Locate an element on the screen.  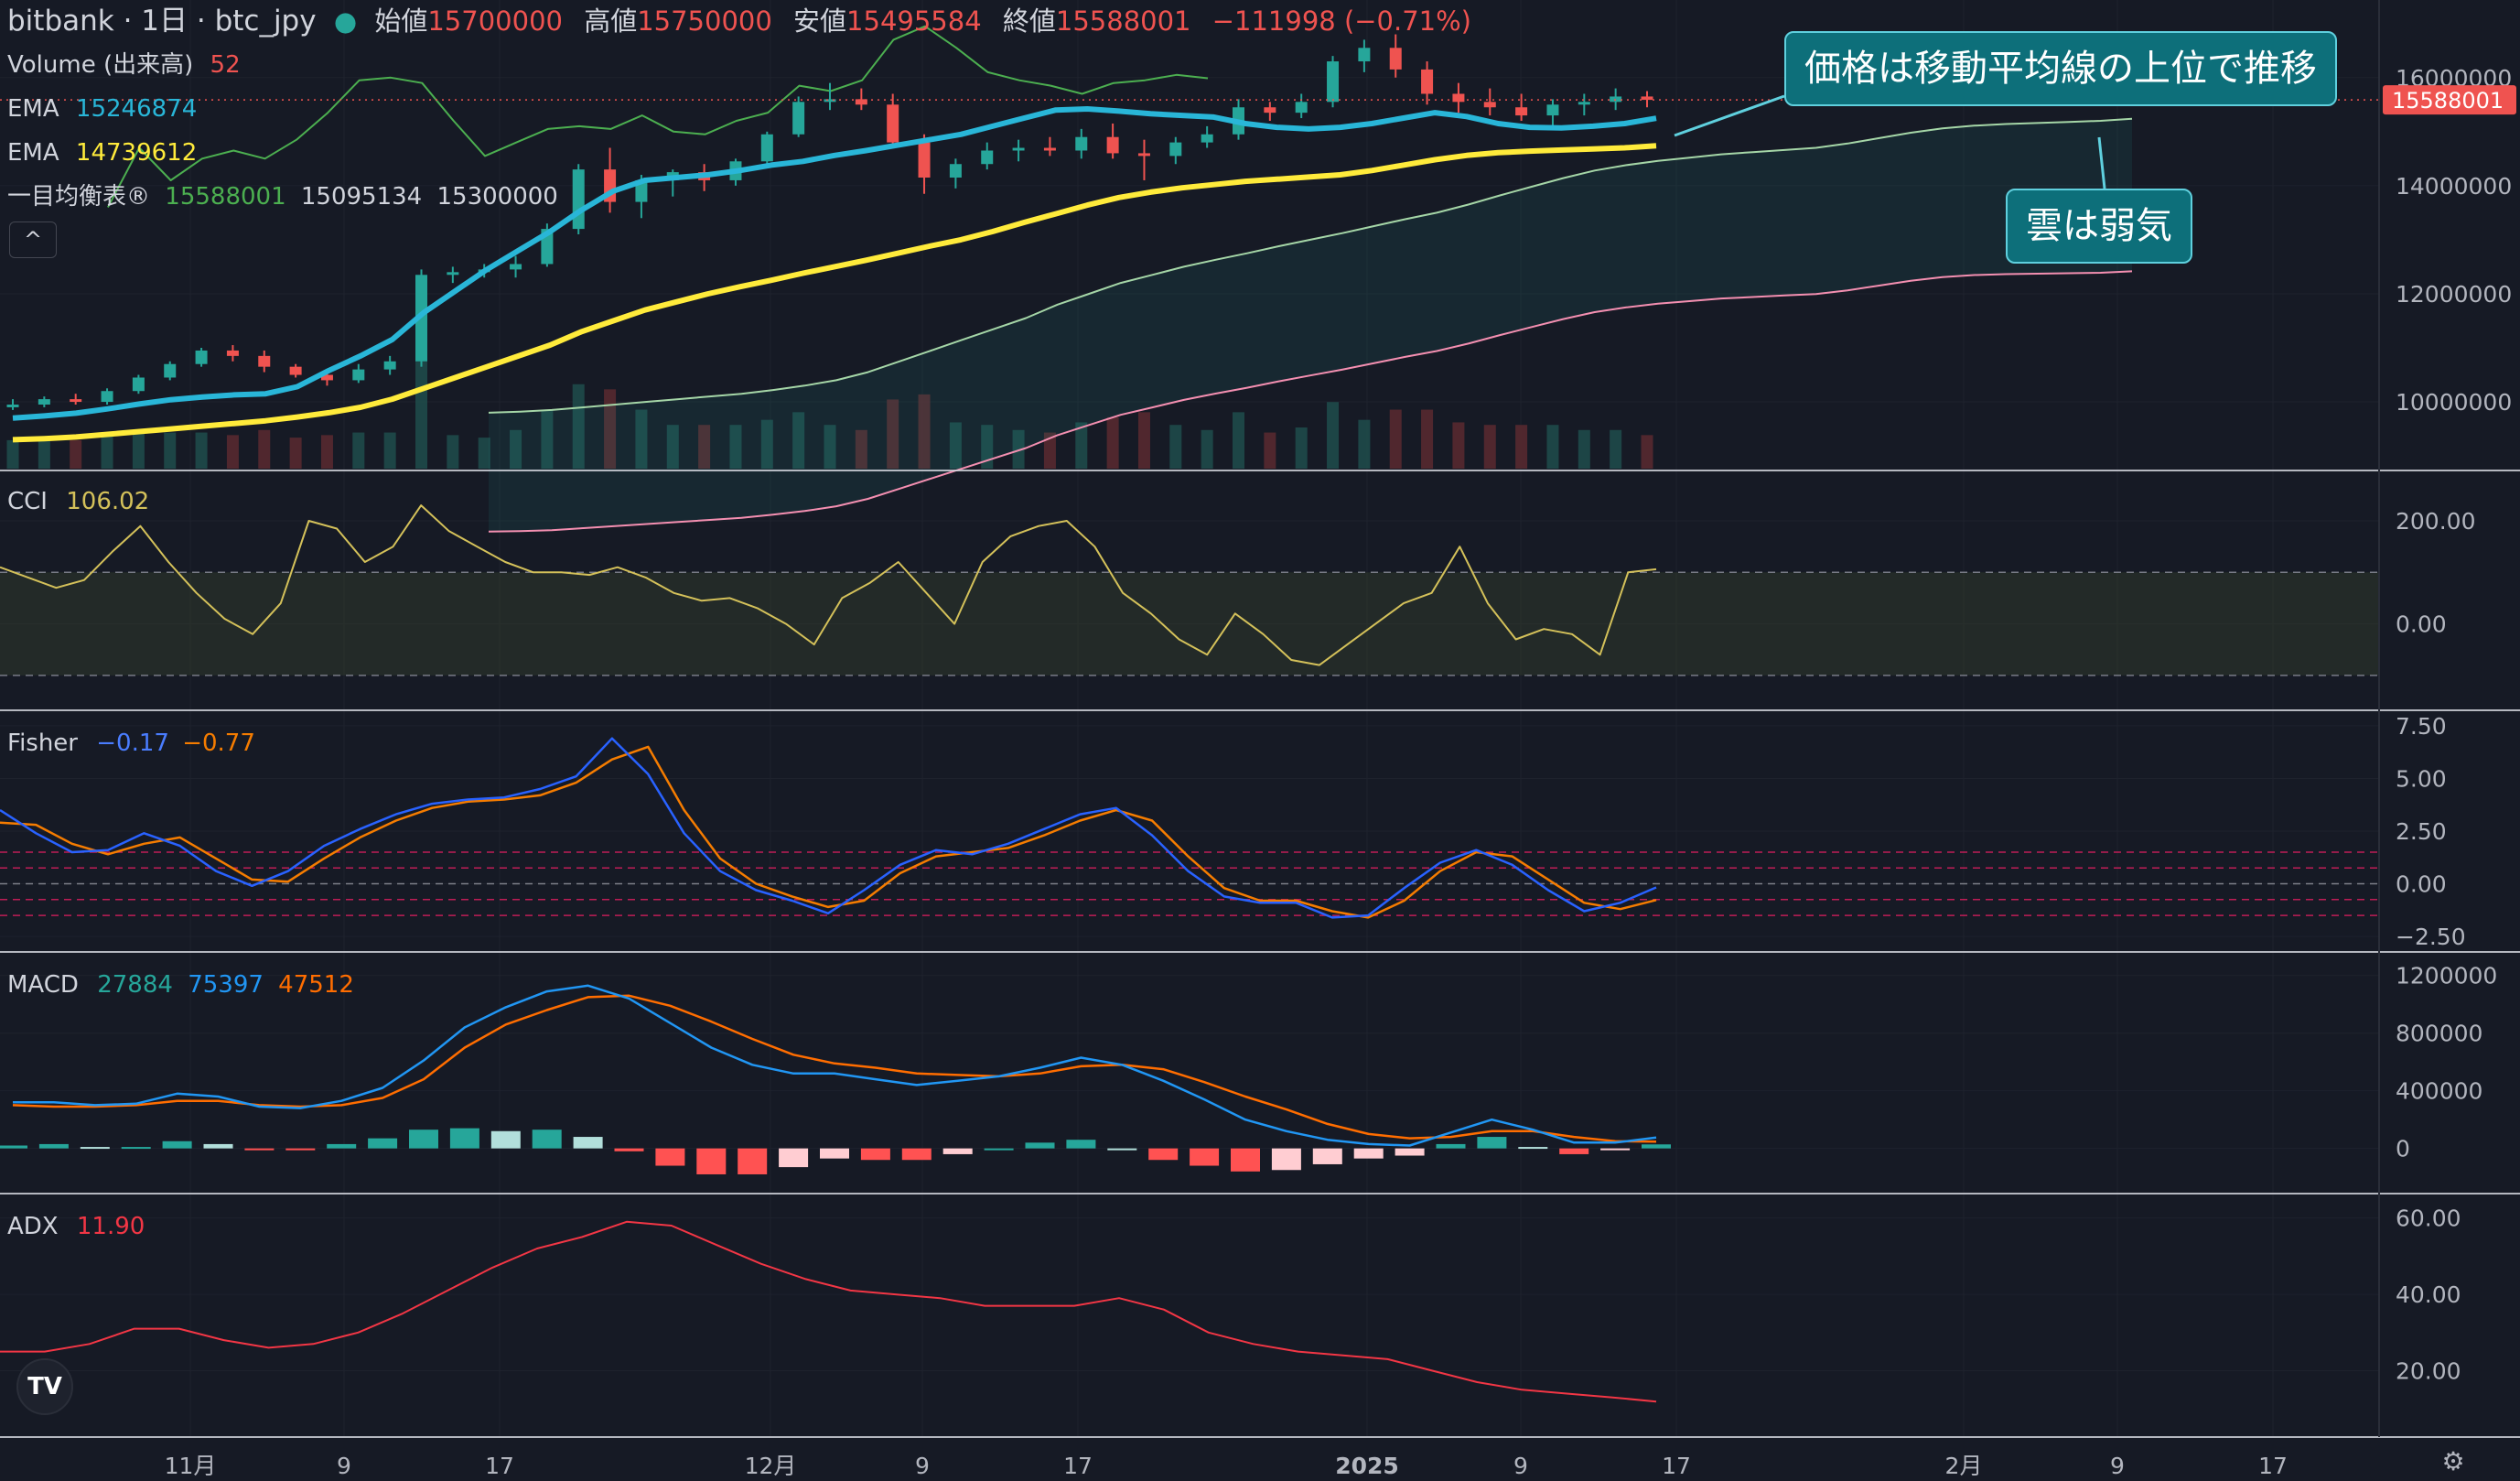
last-price-badge is located at coordinates (2449, 100).